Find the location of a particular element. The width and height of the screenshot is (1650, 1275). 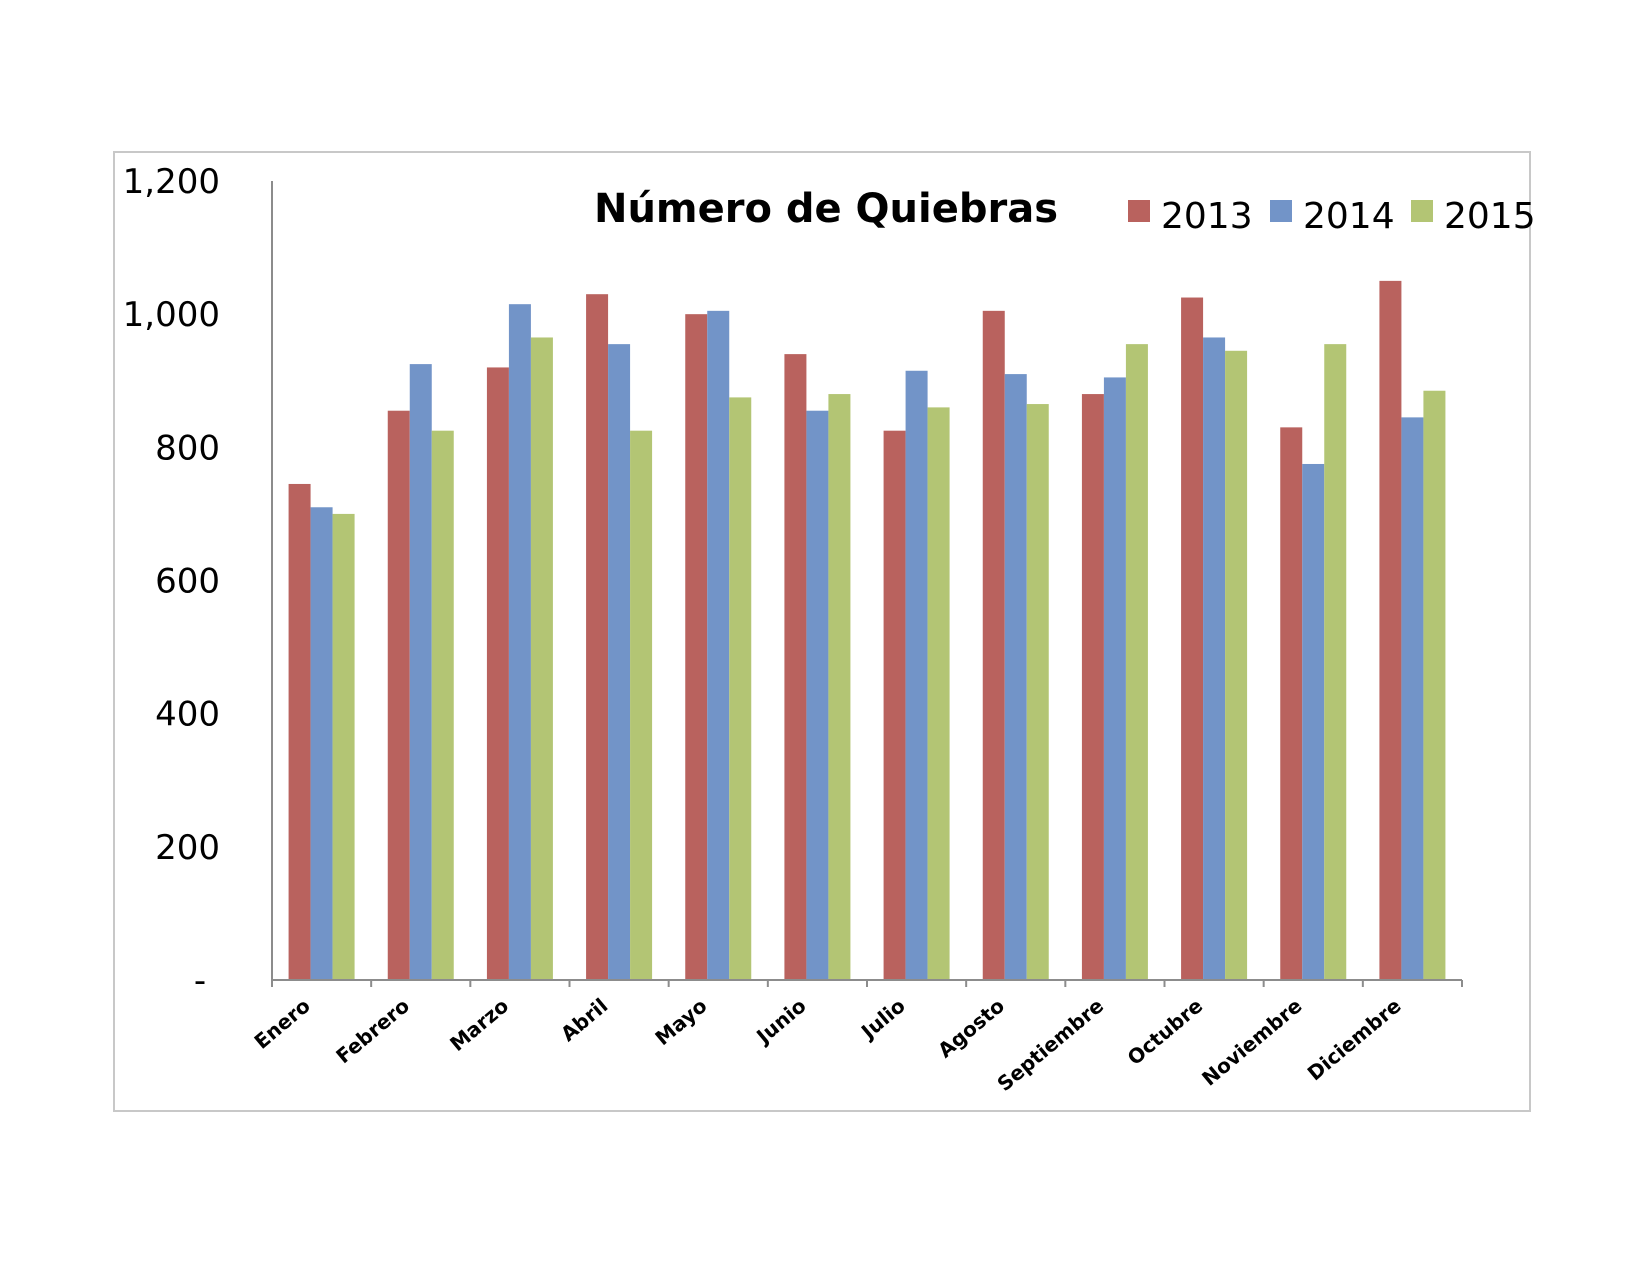

x-tick-label: Junio is located at coordinates (780, 1021).